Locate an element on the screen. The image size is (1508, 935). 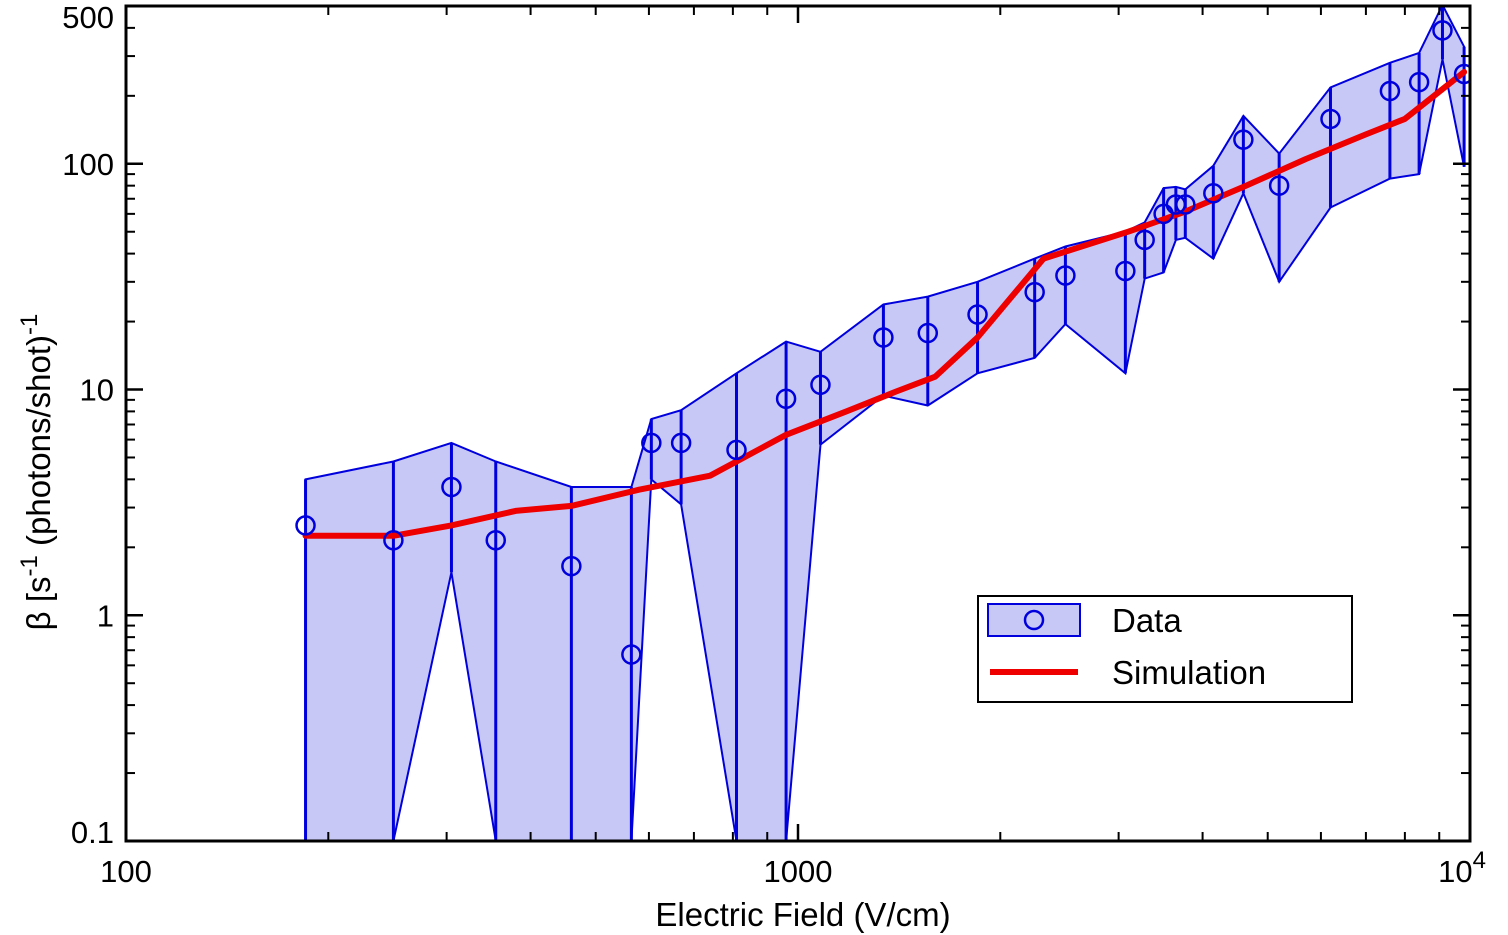
y-tick-label: 500 is located at coordinates (88, 17).